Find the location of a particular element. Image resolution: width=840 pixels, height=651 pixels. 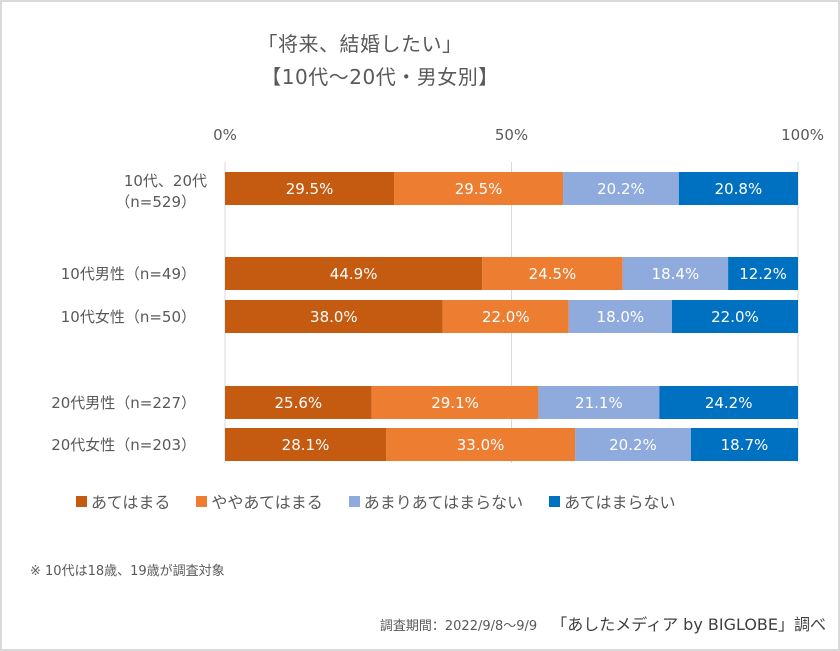

category-label: 20代女性（n=203） is located at coordinates (123, 445).